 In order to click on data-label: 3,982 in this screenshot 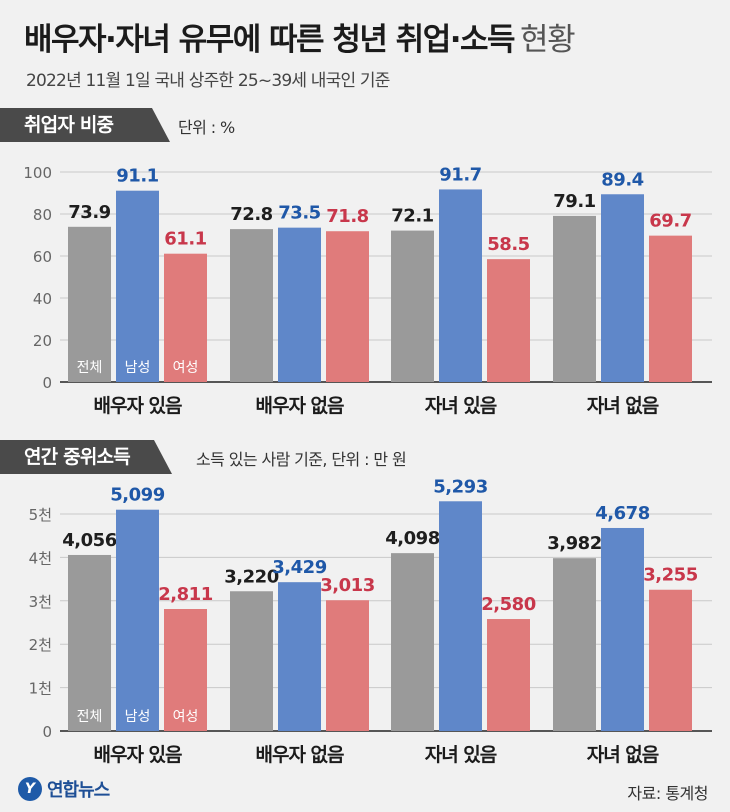, I will do `click(574, 543)`.